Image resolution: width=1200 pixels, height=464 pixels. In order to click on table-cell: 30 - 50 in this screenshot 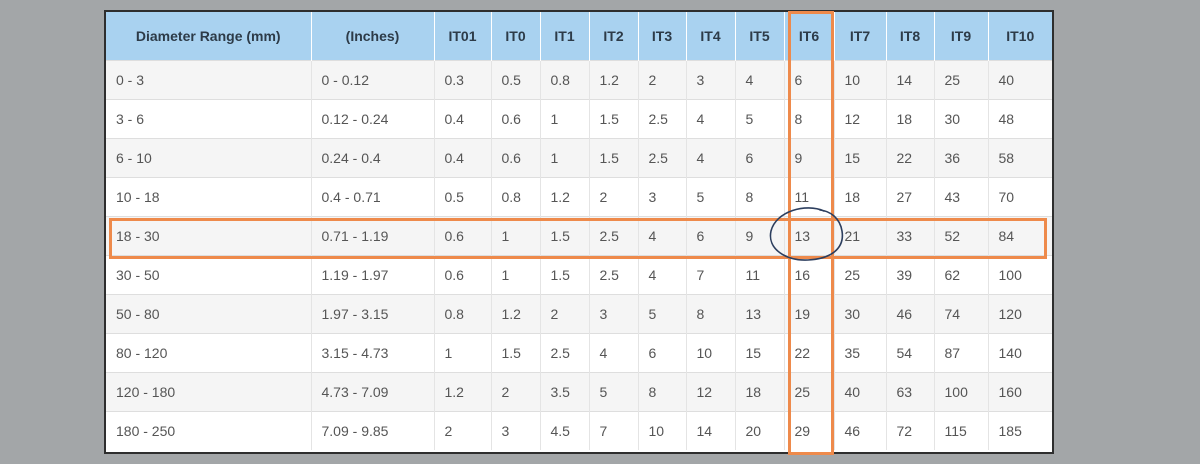, I will do `click(209, 275)`.